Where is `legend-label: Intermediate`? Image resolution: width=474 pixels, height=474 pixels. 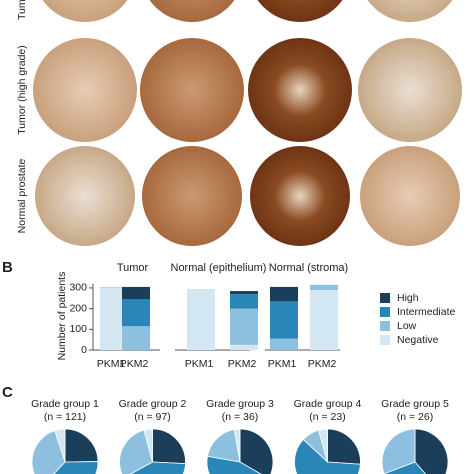 legend-label: Intermediate is located at coordinates (426, 312).